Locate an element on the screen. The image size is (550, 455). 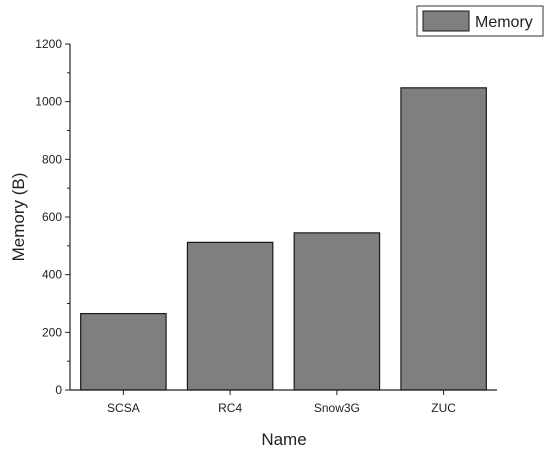
x-tick-label: Snow3G is located at coordinates (337, 408).